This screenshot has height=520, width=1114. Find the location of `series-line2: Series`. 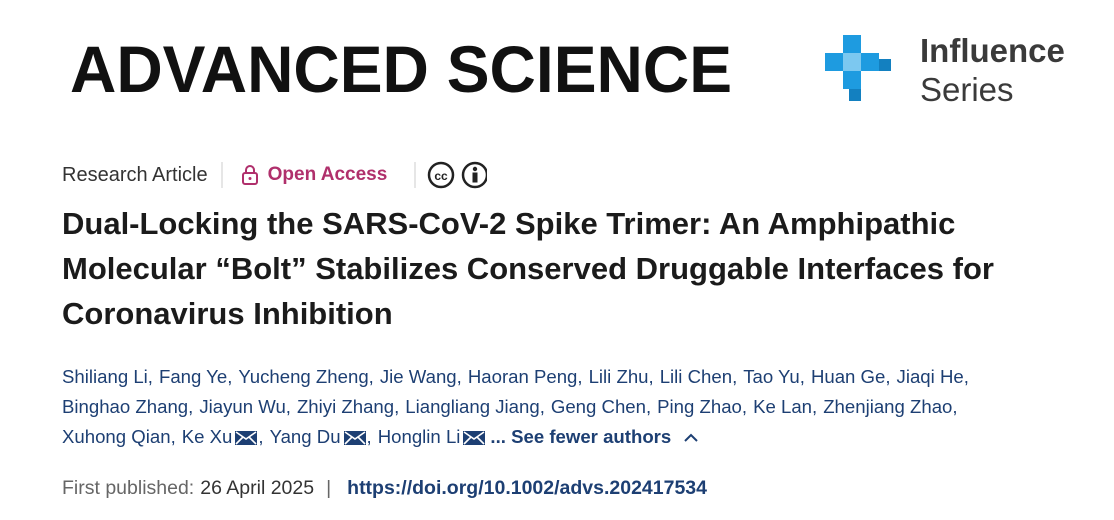

series-line2: Series is located at coordinates (967, 89).